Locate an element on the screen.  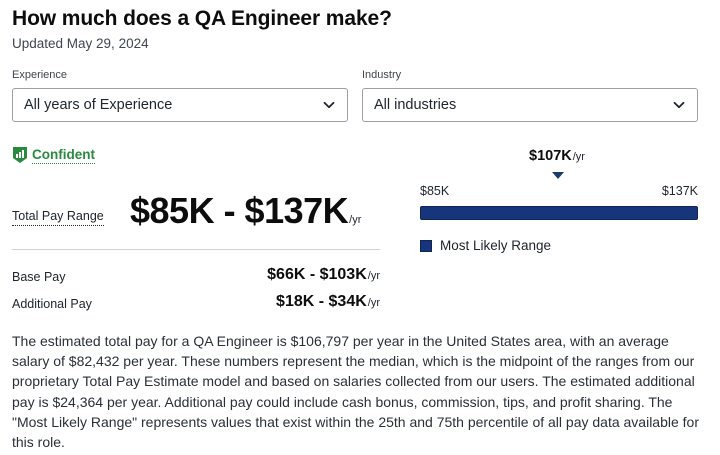
confidence-badge: Confident is located at coordinates (53, 155).